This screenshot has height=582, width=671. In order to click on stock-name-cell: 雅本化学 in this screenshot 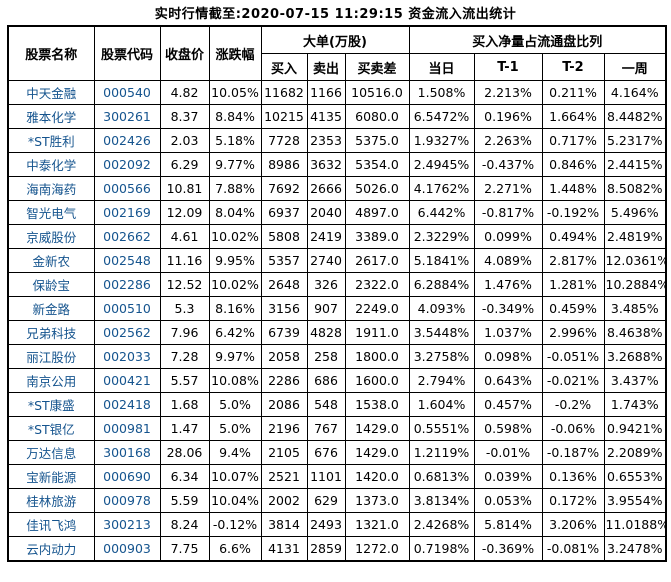, I will do `click(51, 116)`.